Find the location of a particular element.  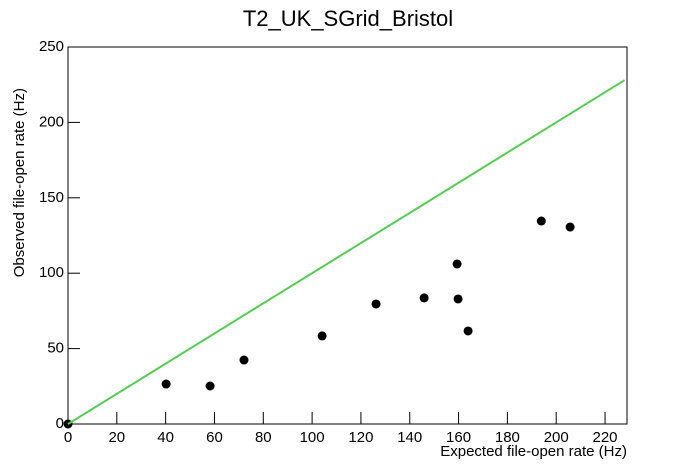

chart-title: T2_UK_SGrid_Bristol is located at coordinates (348, 18).